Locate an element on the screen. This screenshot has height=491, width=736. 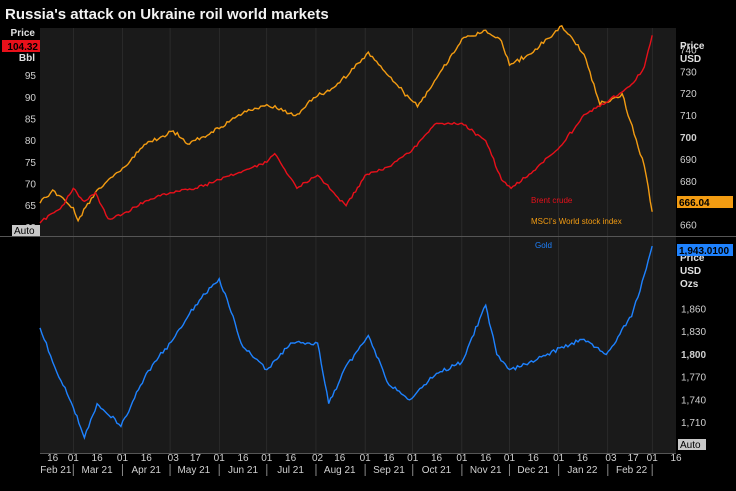
gold-axis-tick: 1,740 is located at coordinates (693, 400).